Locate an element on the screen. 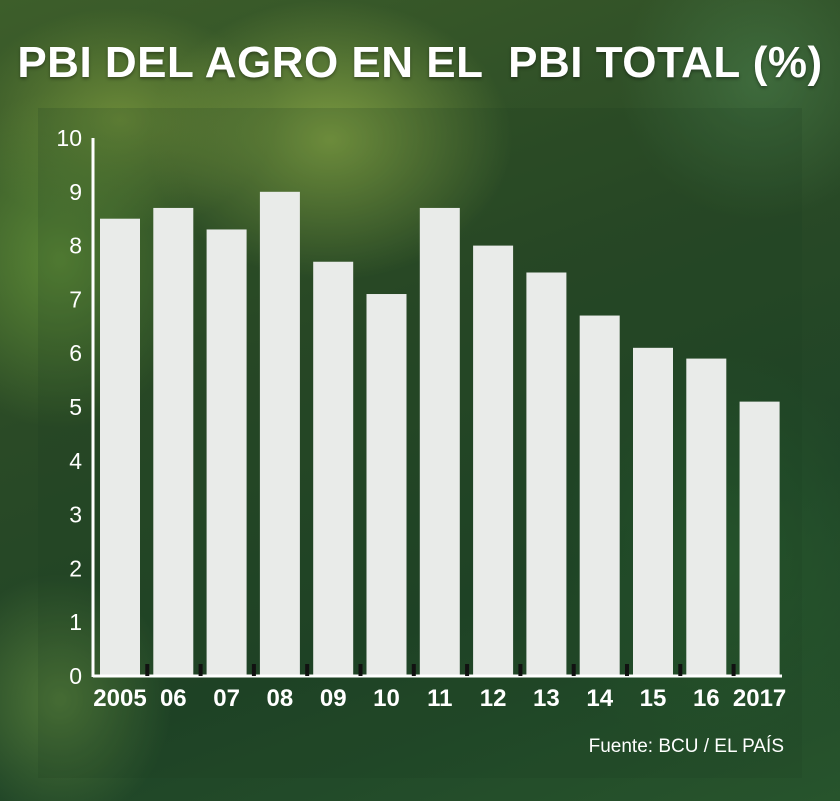 Image resolution: width=840 pixels, height=801 pixels. x-axis-ticks: 2005 06 07 08 09 10 11 12 13 14 15 16 2017 is located at coordinates (439, 698).